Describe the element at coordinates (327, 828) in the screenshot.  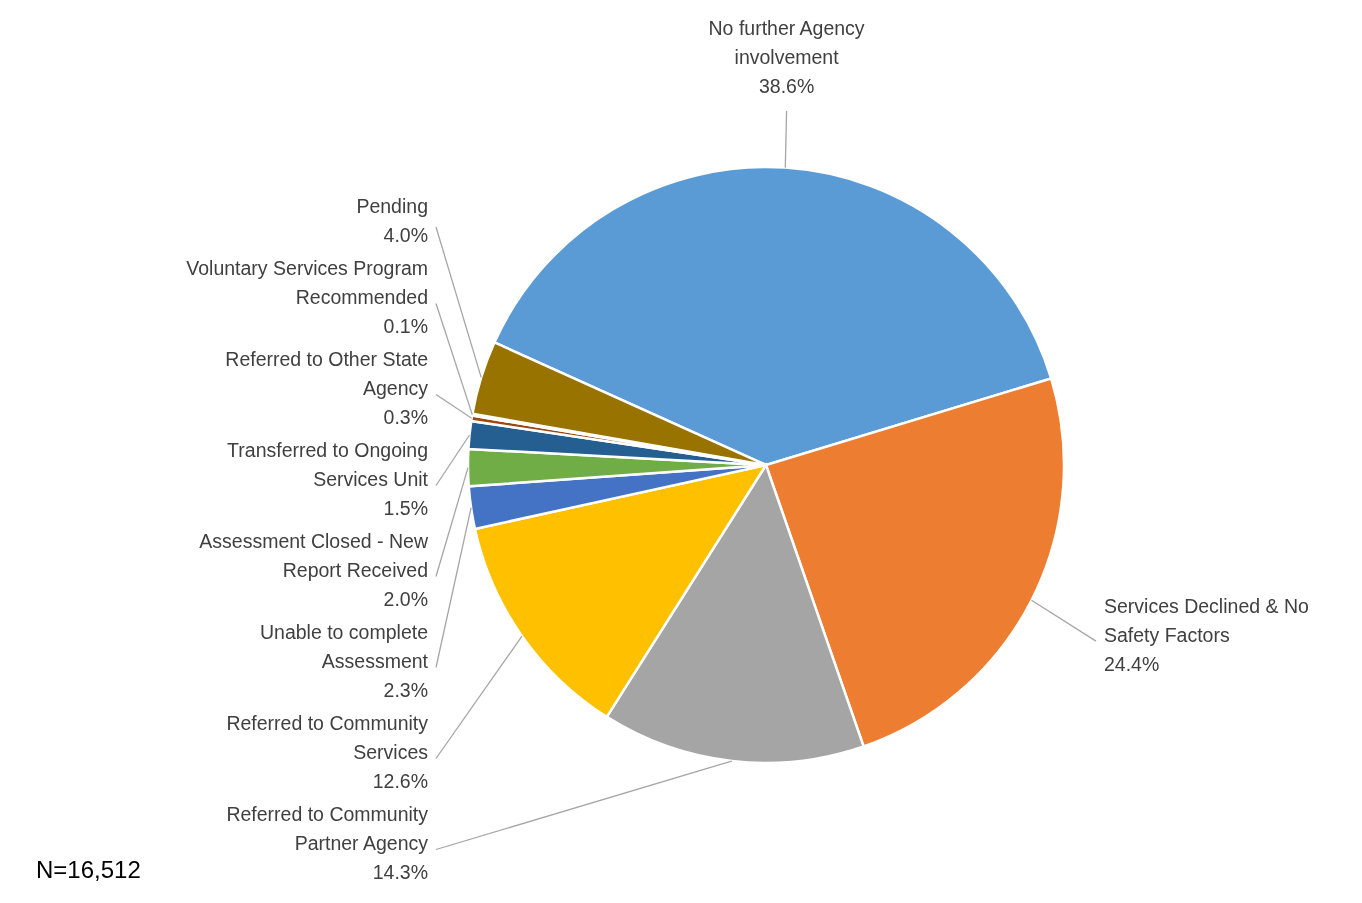
I see `slice-label: Referred to Community Partner Agency` at that location.